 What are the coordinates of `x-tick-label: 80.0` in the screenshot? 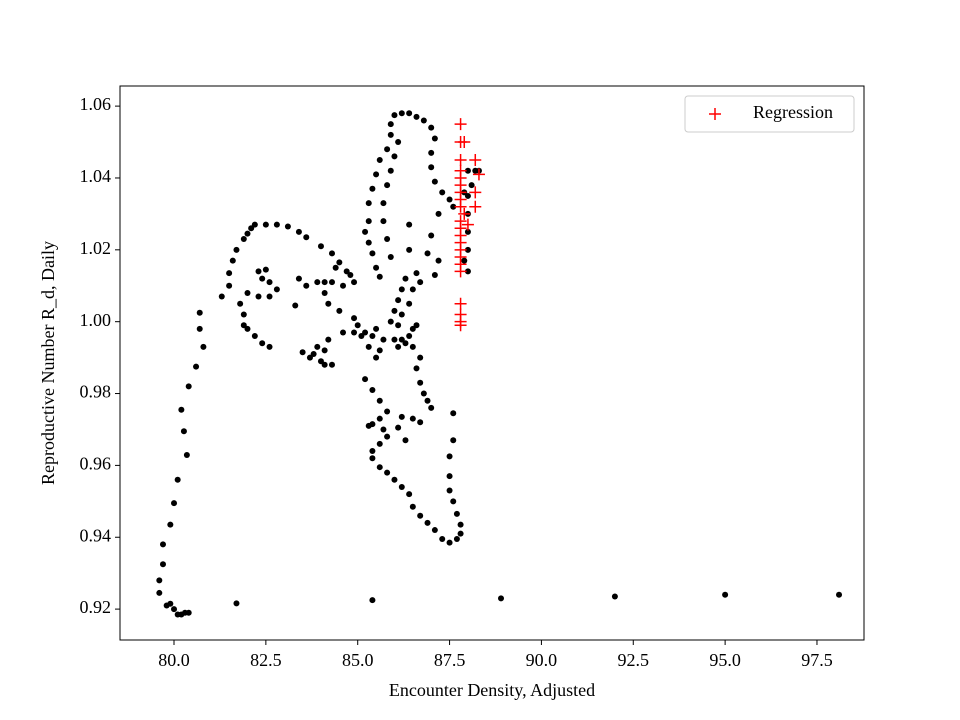 It's located at (174, 660).